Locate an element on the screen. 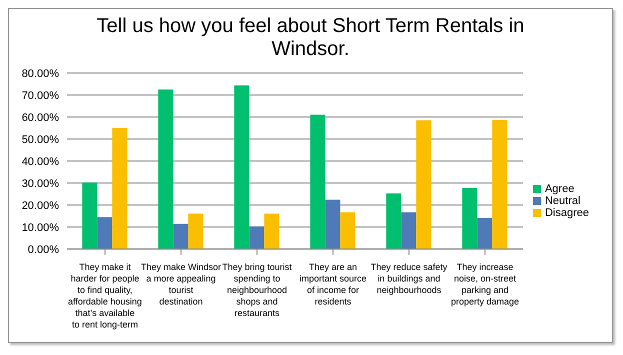  x-tick-label: They are an important source of income for residents is located at coordinates (332, 284).